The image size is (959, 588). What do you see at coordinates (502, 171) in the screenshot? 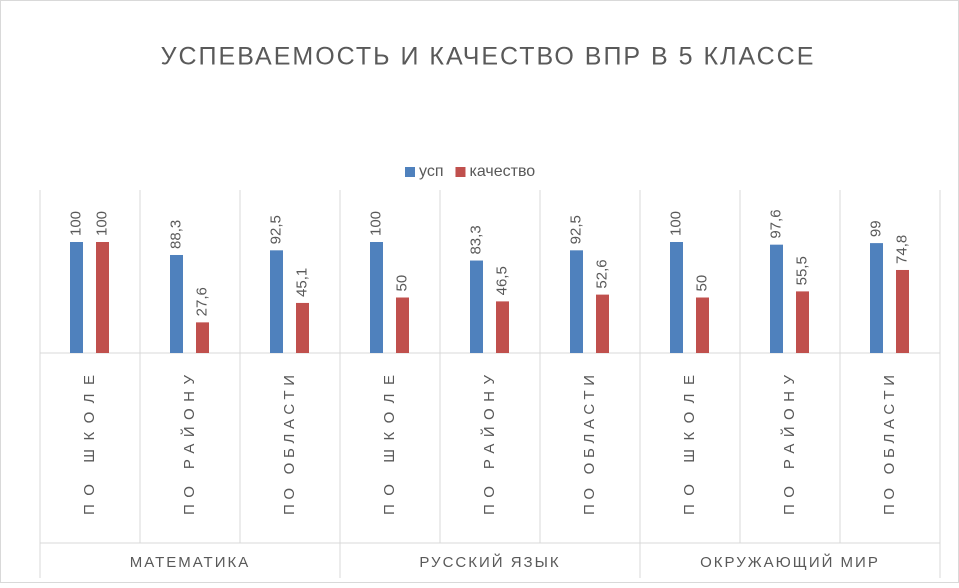
I see `legend-label: качество` at bounding box center [502, 171].